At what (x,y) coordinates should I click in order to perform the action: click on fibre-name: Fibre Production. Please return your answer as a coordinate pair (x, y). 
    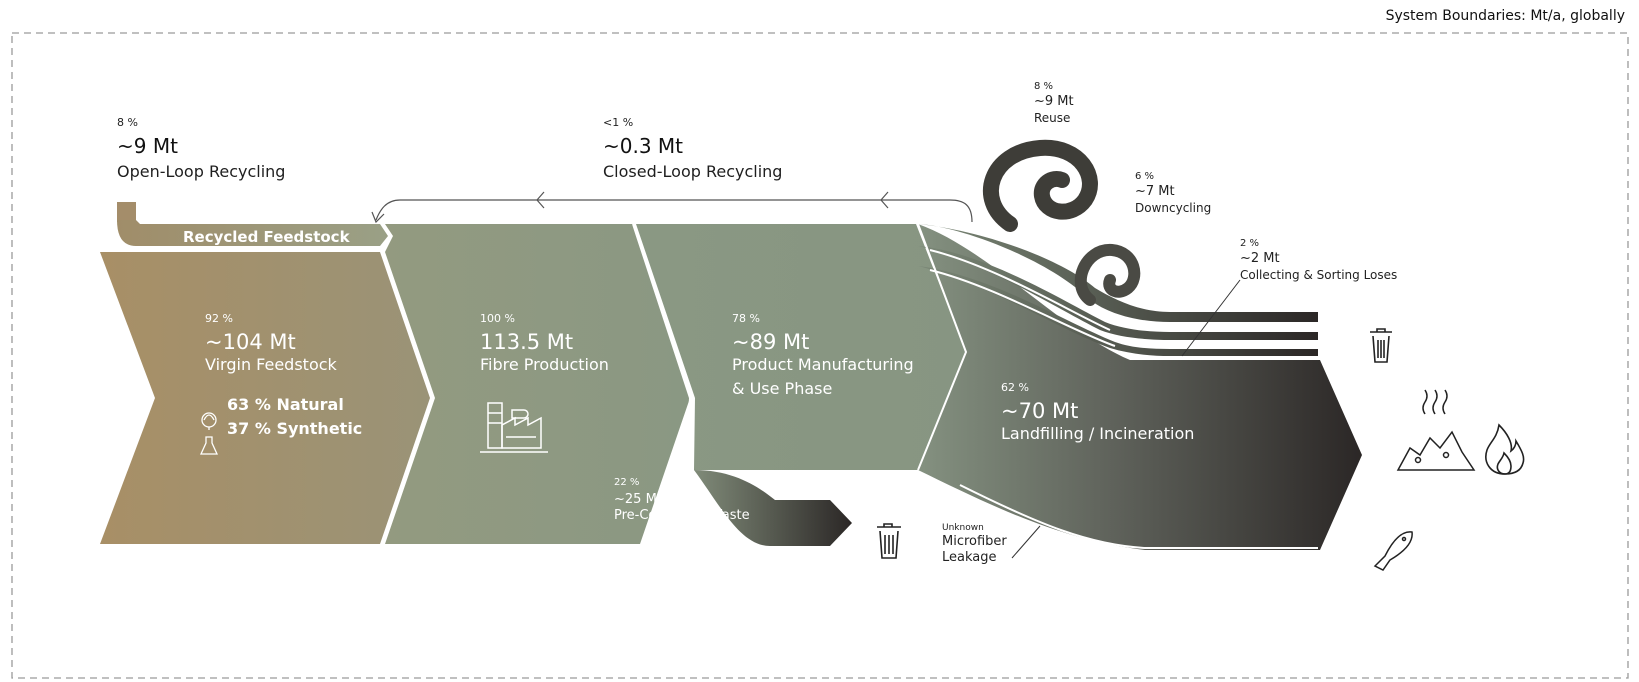
    Looking at the image, I should click on (544, 365).